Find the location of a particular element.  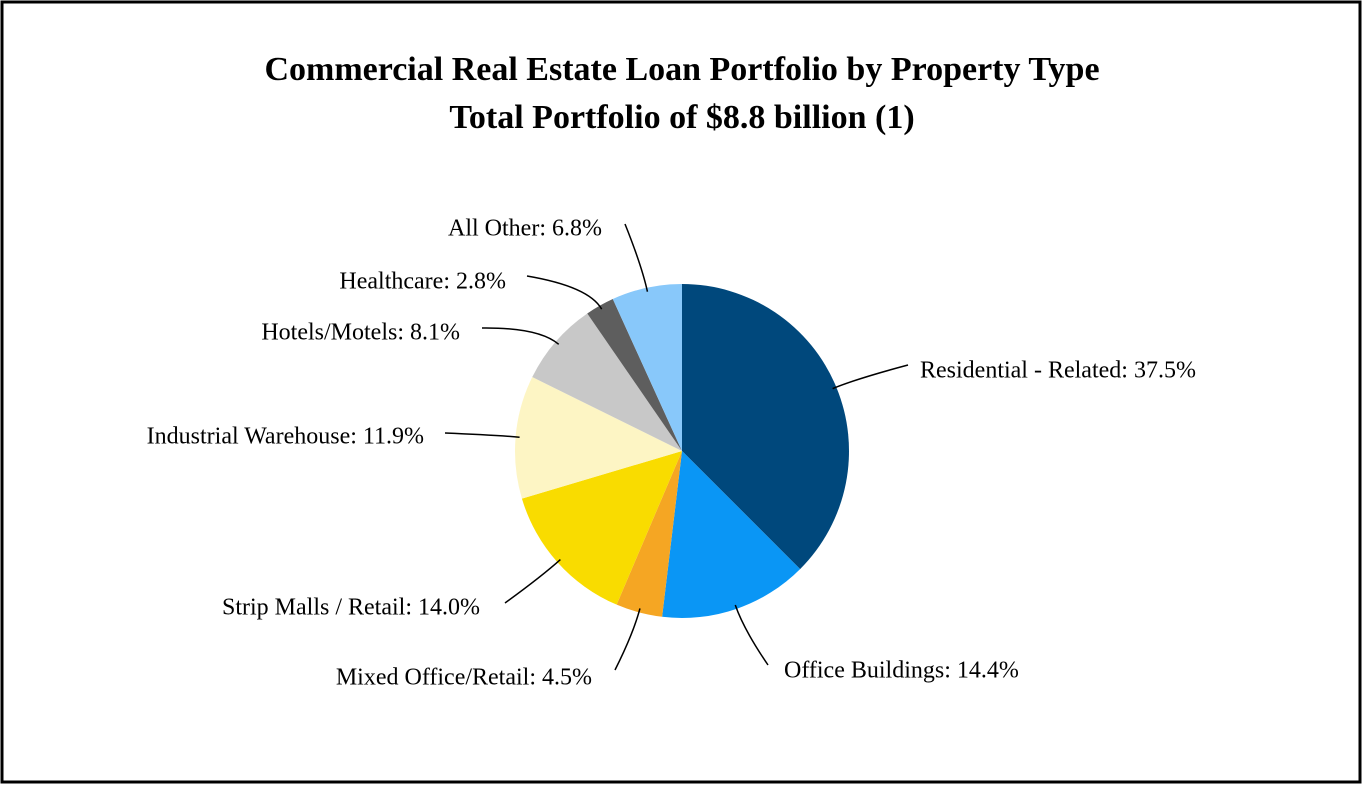

chart-subtitle: Total Portfolio of $8.8 billion (1) is located at coordinates (681, 117).